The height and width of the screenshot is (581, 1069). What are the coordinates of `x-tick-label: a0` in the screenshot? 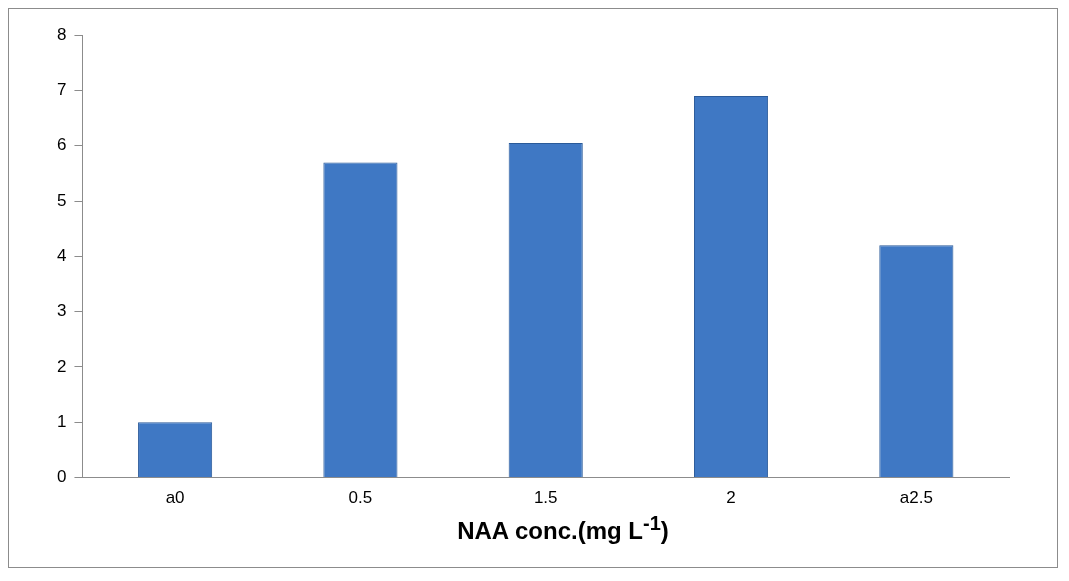 It's located at (175, 498).